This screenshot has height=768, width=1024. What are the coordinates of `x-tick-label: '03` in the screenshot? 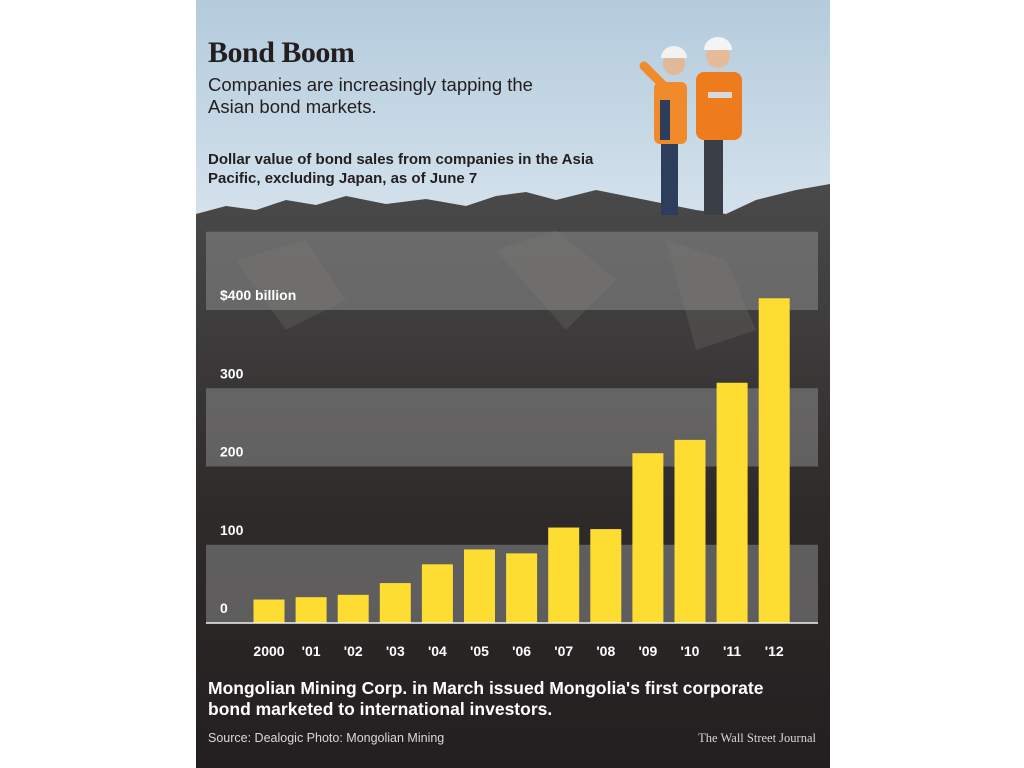 It's located at (395, 651).